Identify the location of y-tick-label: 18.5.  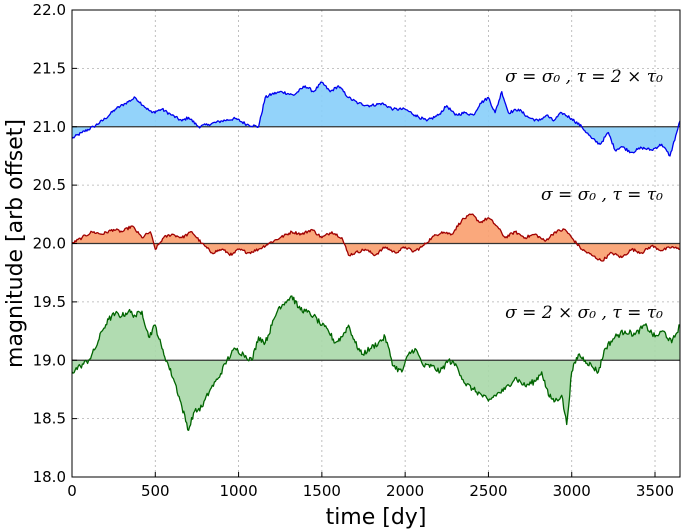
(49, 419).